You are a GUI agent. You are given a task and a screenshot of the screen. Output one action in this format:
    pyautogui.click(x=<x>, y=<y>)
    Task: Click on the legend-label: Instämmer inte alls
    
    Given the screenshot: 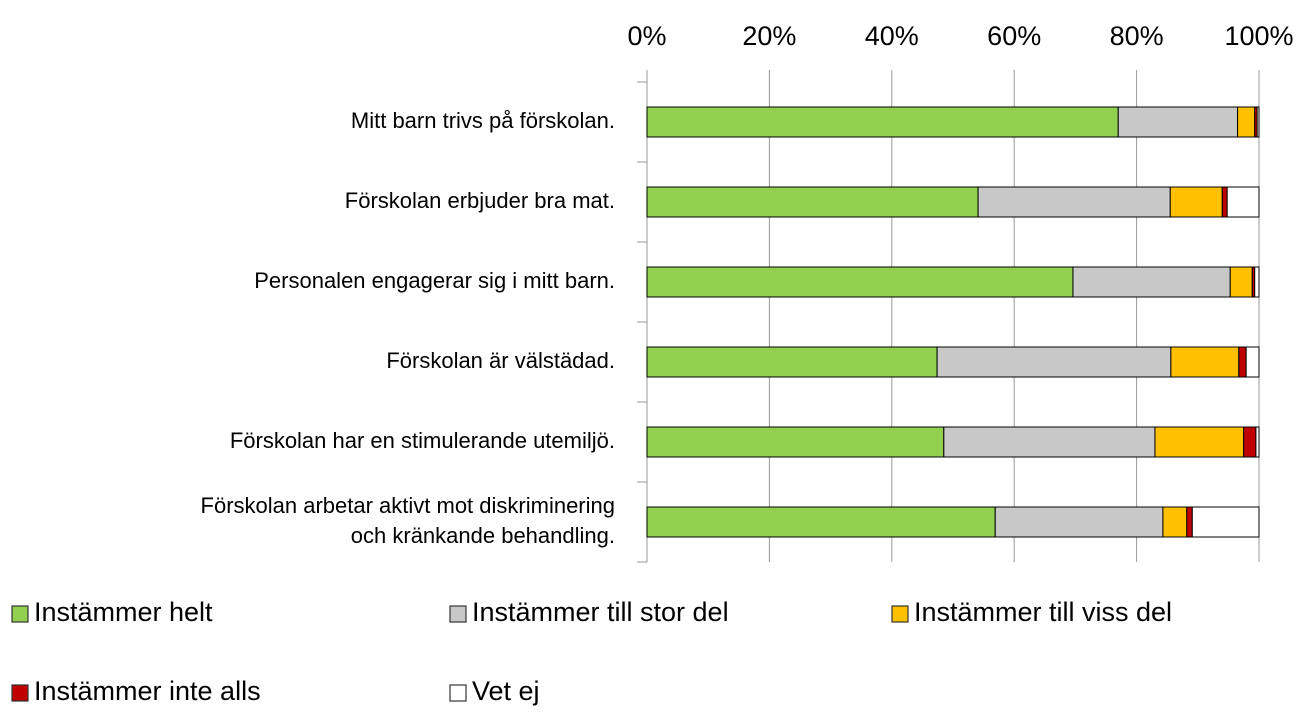 What is the action you would take?
    pyautogui.click(x=147, y=691)
    